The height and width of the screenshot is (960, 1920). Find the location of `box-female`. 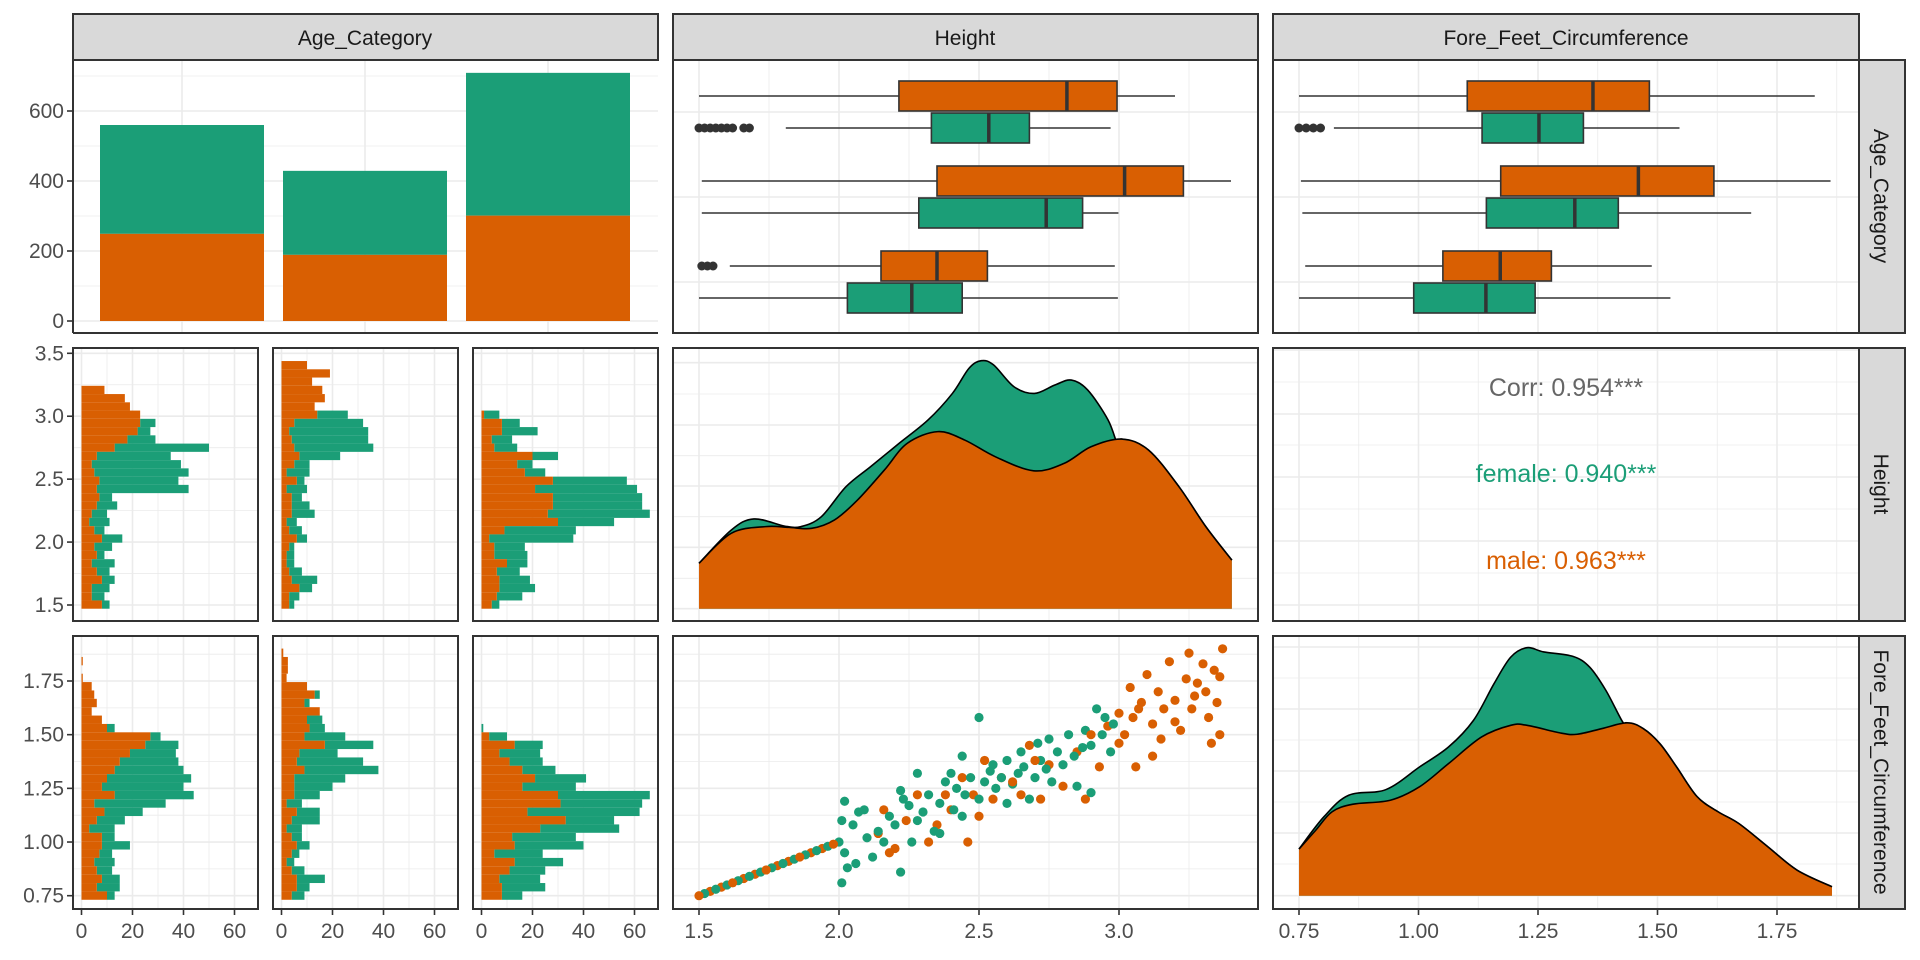

box-female is located at coordinates (905, 298).